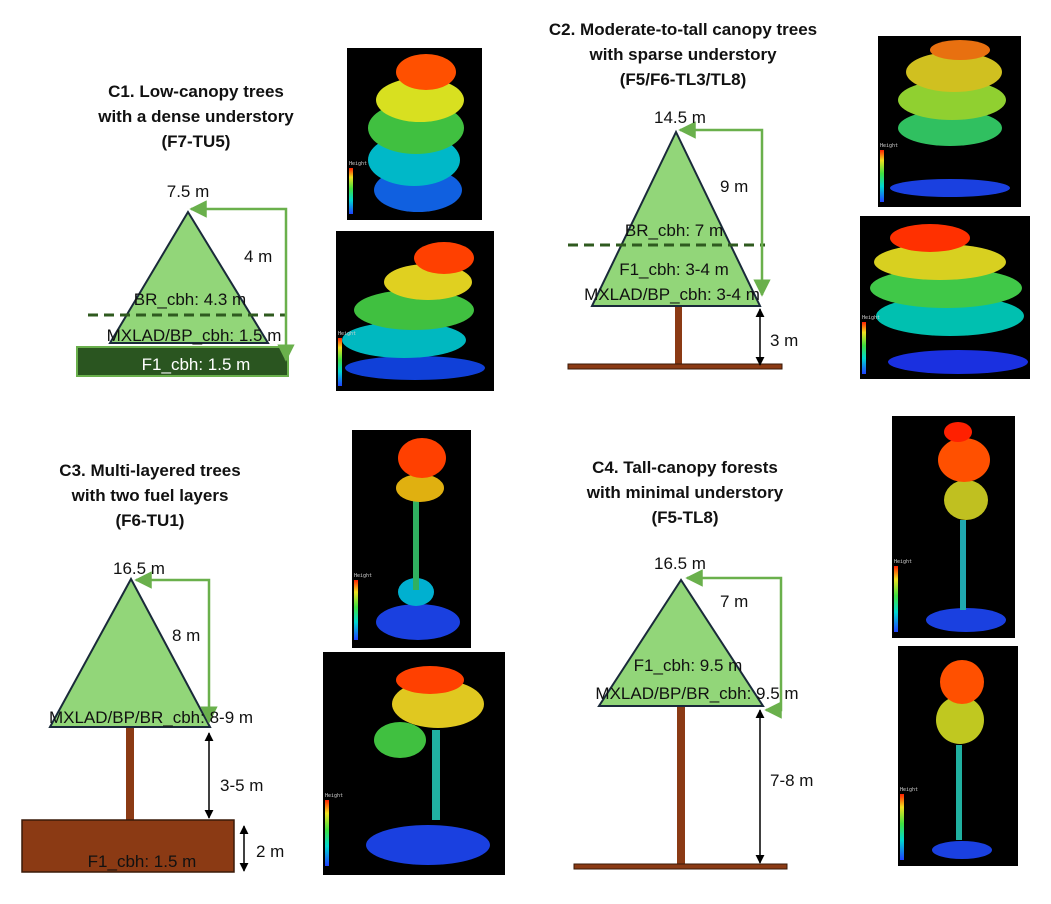 The image size is (1051, 904). What do you see at coordinates (676, 218) in the screenshot?
I see `c2-crown` at bounding box center [676, 218].